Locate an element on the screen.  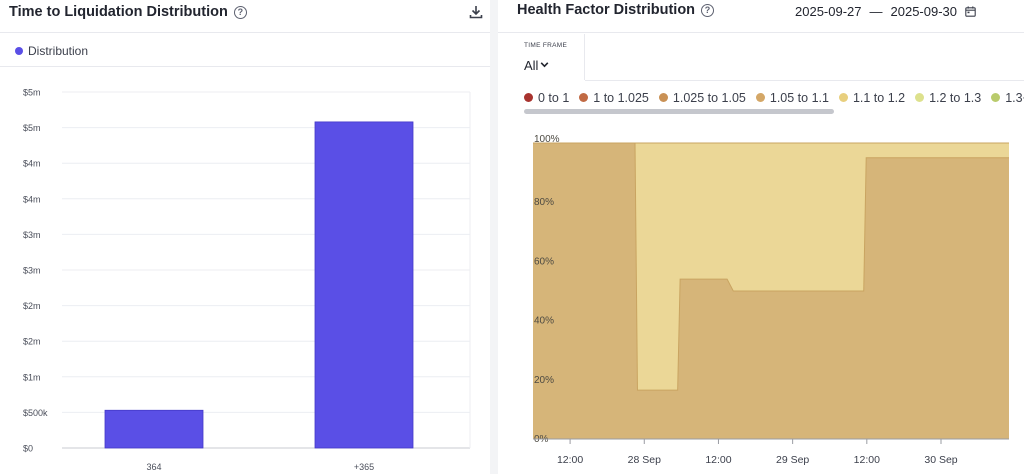
y-tick-label: 80% is located at coordinates (544, 202).